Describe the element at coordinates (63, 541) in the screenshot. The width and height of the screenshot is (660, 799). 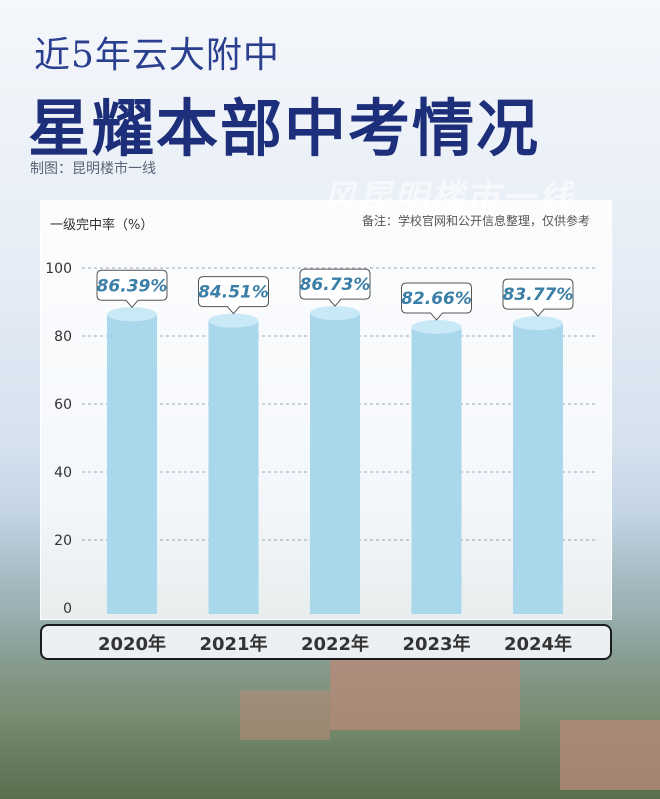
I see `y-tick-label: 20` at that location.